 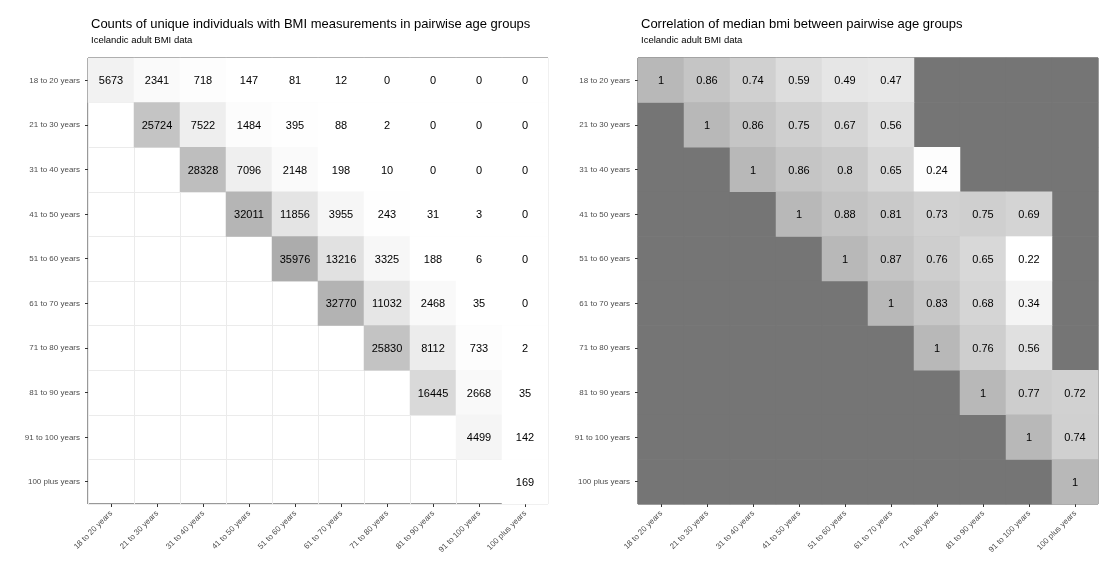 I want to click on data-label: 2341, so click(x=157, y=80).